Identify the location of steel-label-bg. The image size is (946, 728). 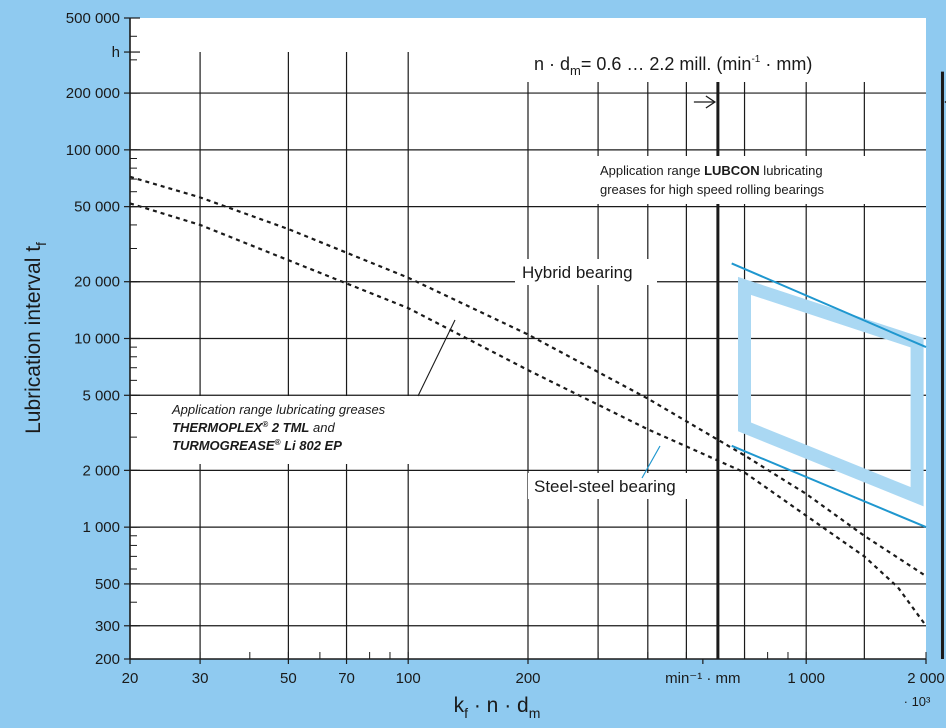
(621, 486).